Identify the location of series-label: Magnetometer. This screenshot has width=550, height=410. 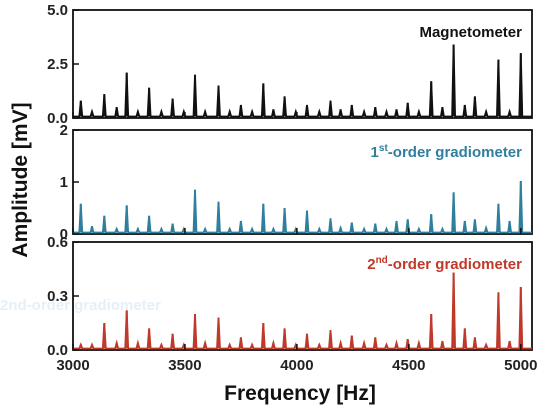
(470, 32).